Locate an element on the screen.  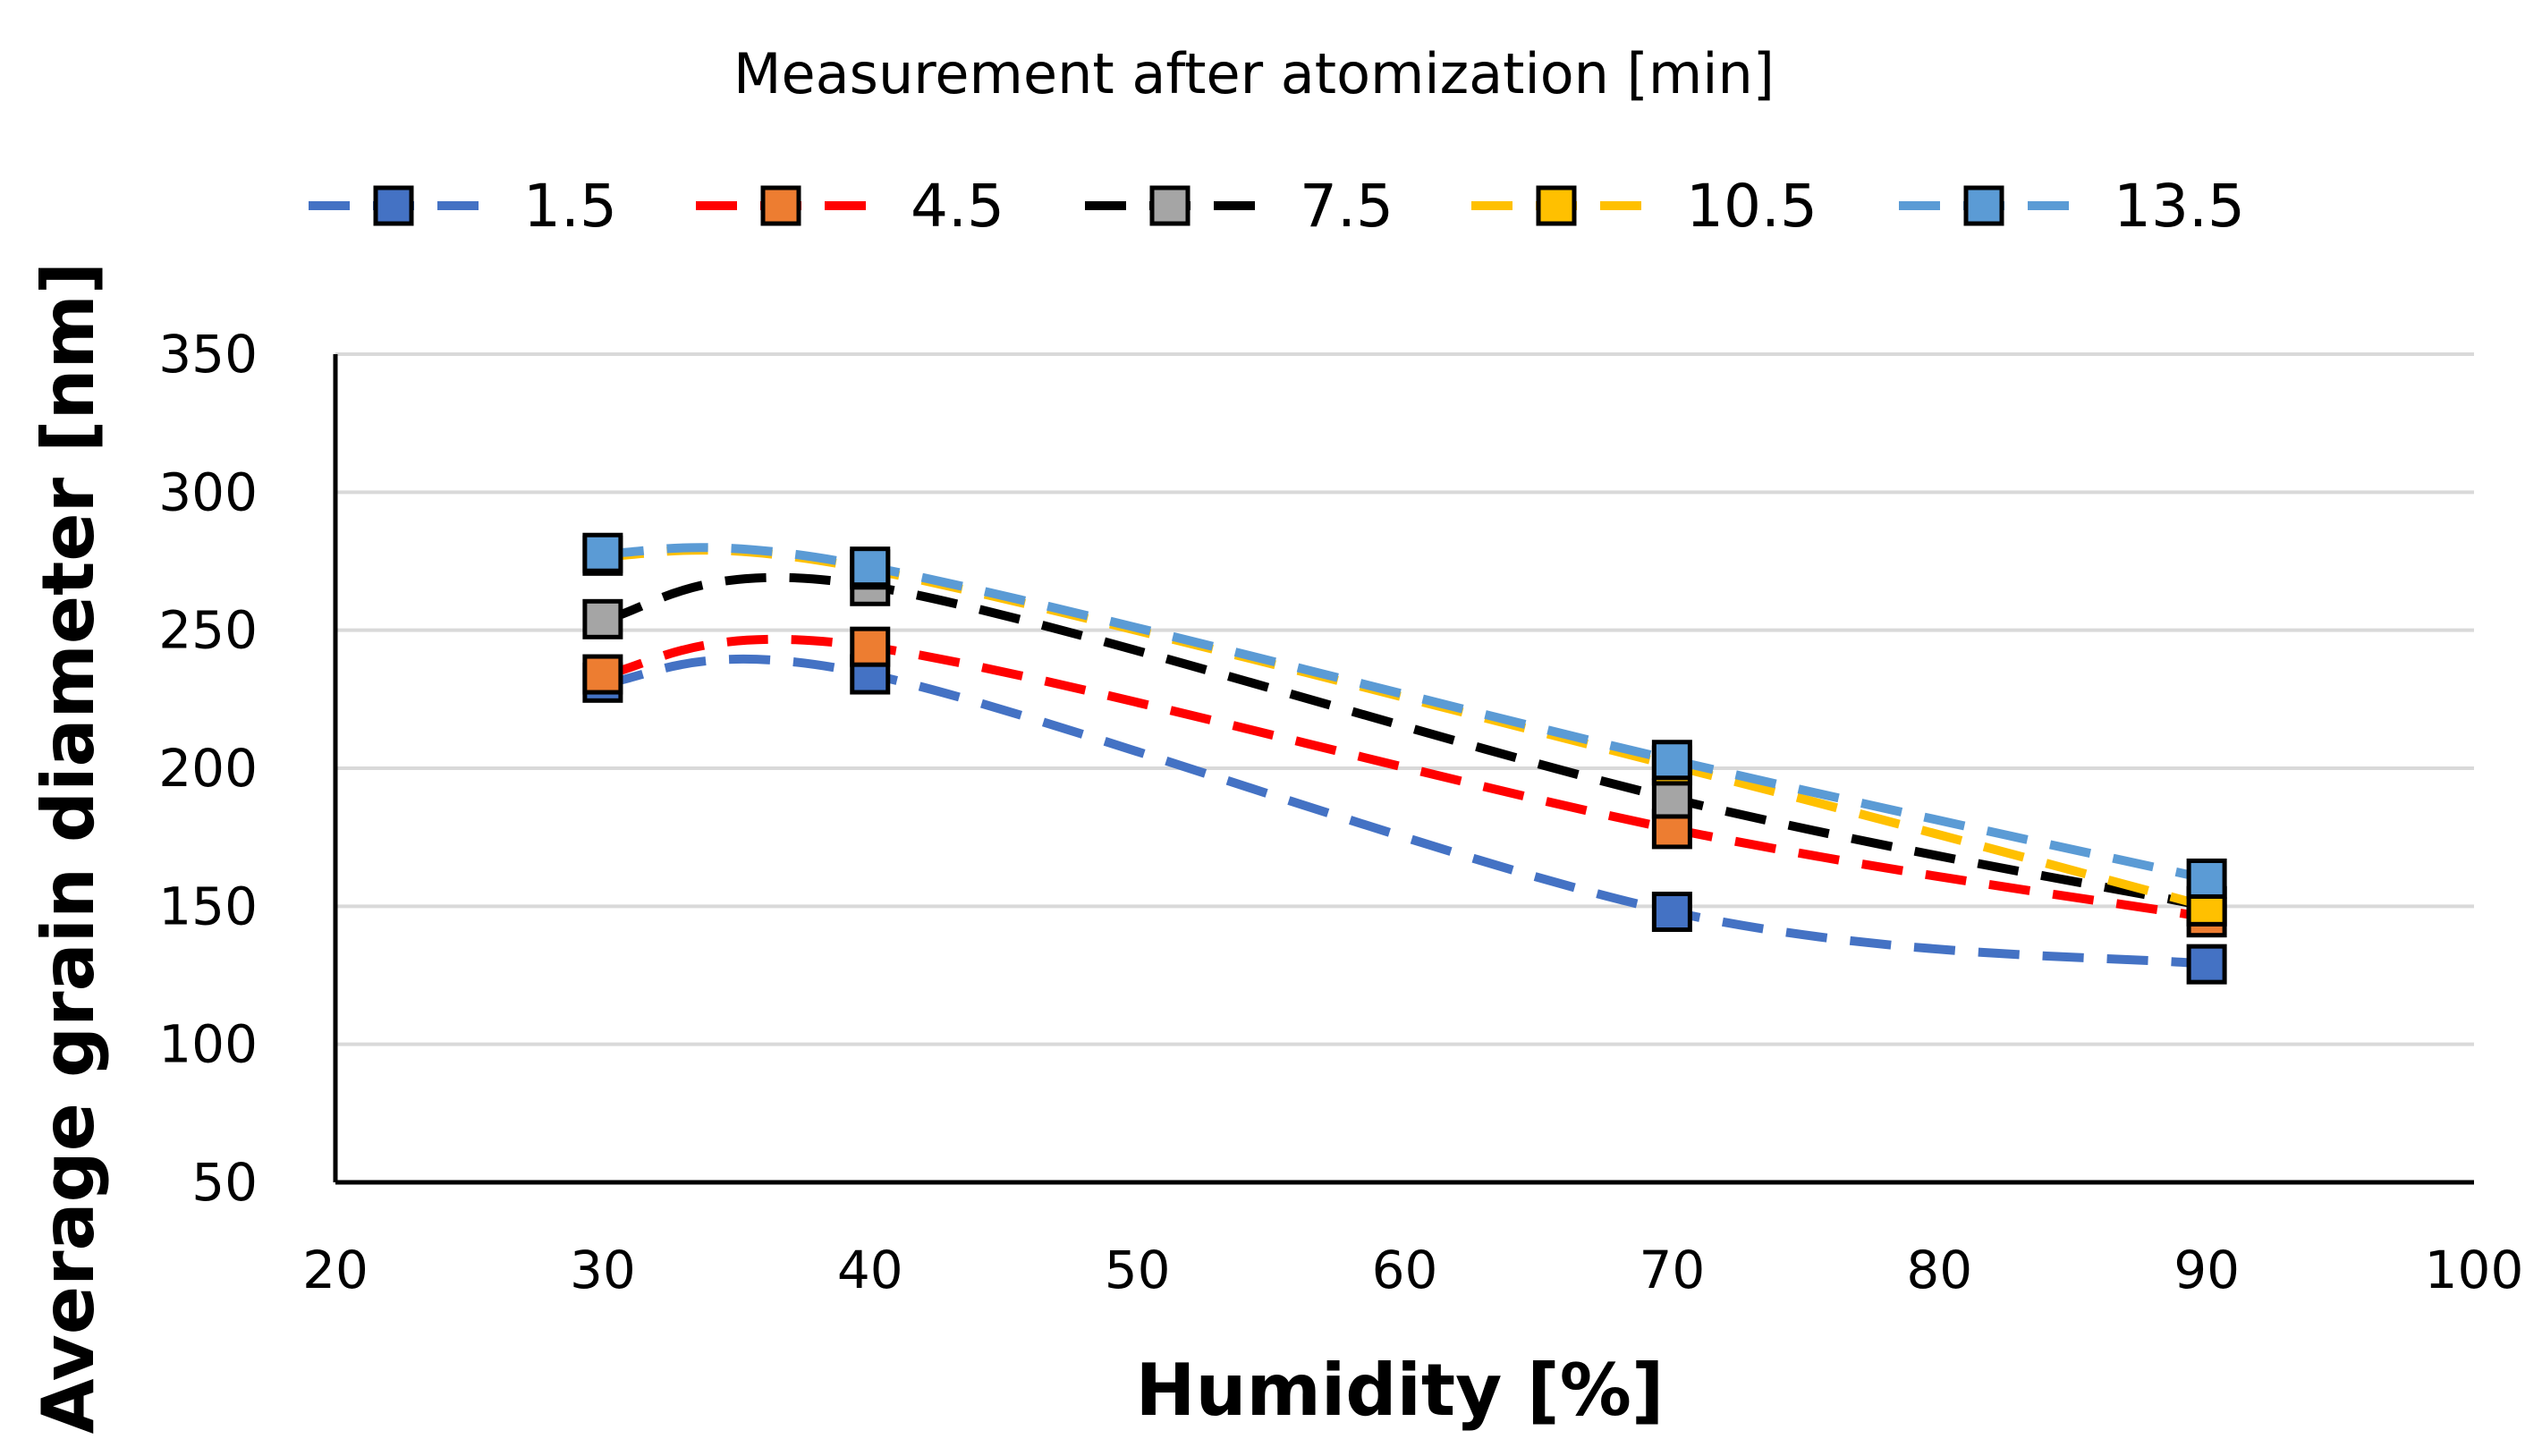
series-1.5 is located at coordinates (1404, 819).